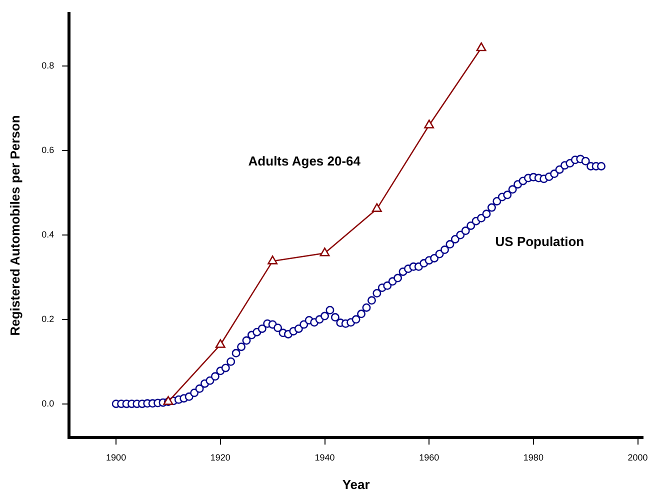 This screenshot has height=497, width=657. I want to click on series-label: US Population, so click(539, 242).